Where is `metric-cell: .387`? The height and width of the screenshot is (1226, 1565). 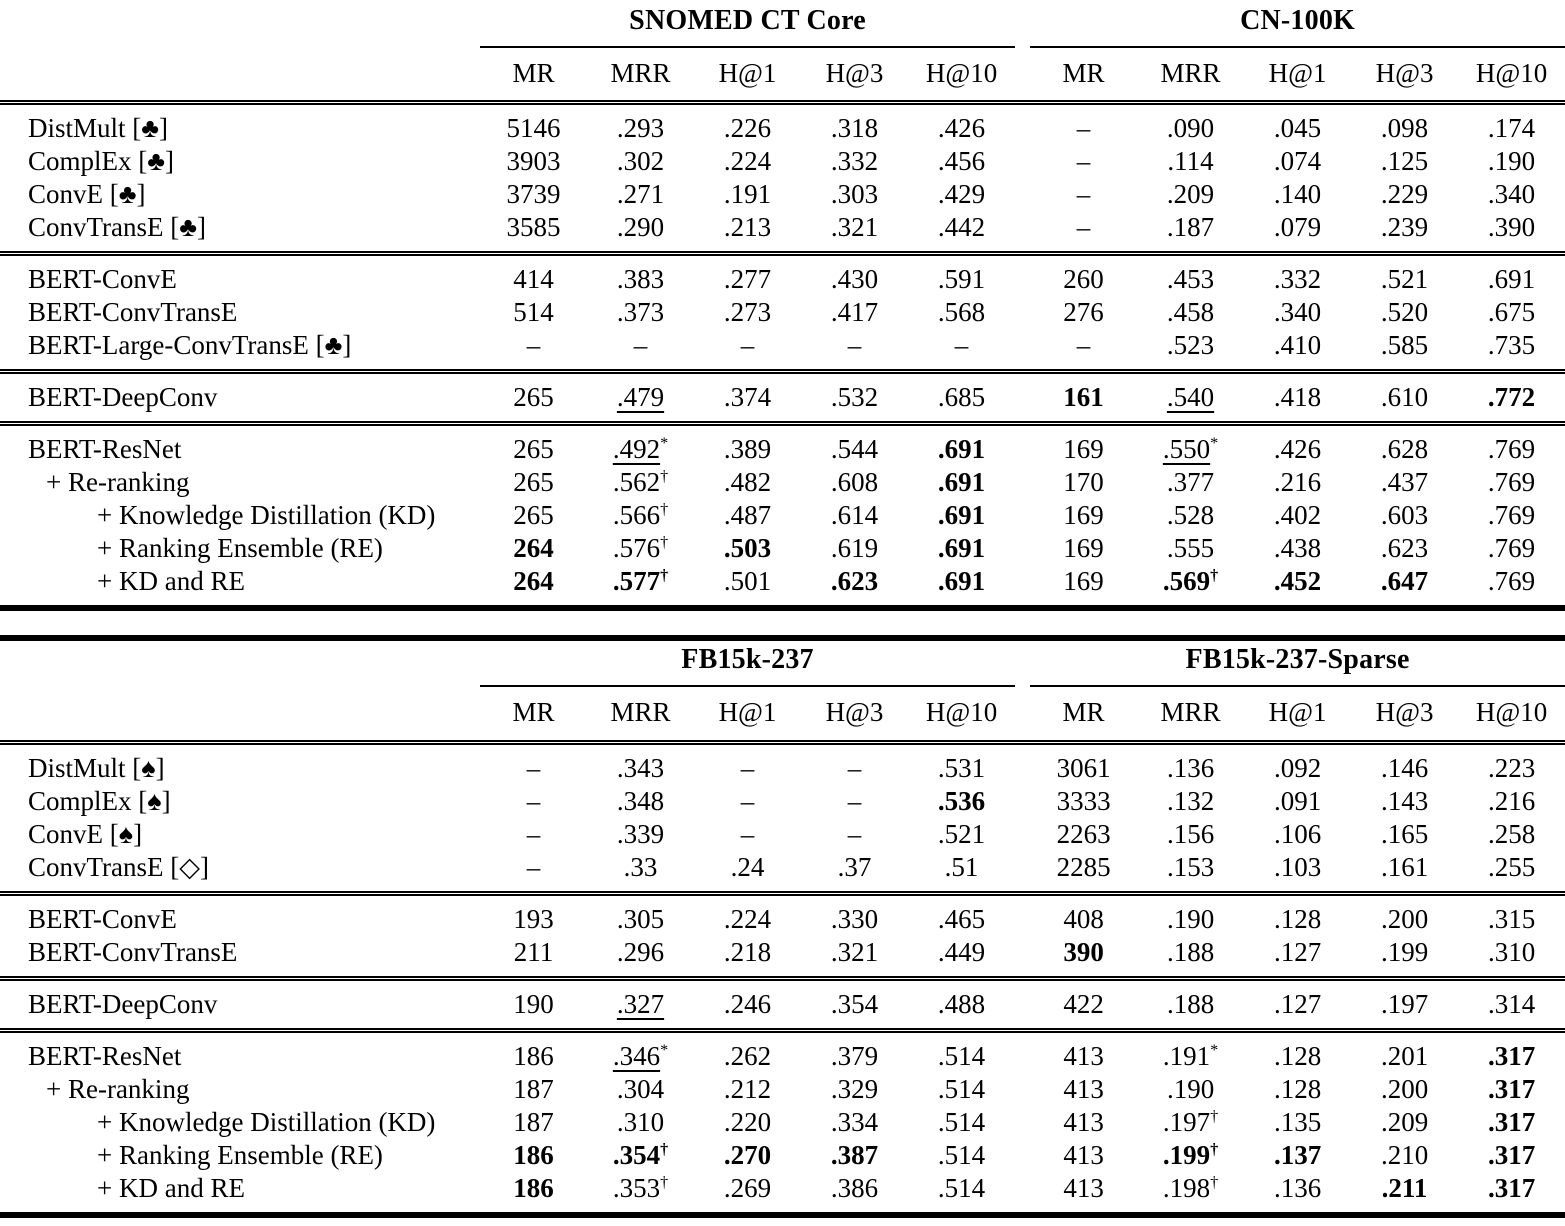 metric-cell: .387 is located at coordinates (854, 1155).